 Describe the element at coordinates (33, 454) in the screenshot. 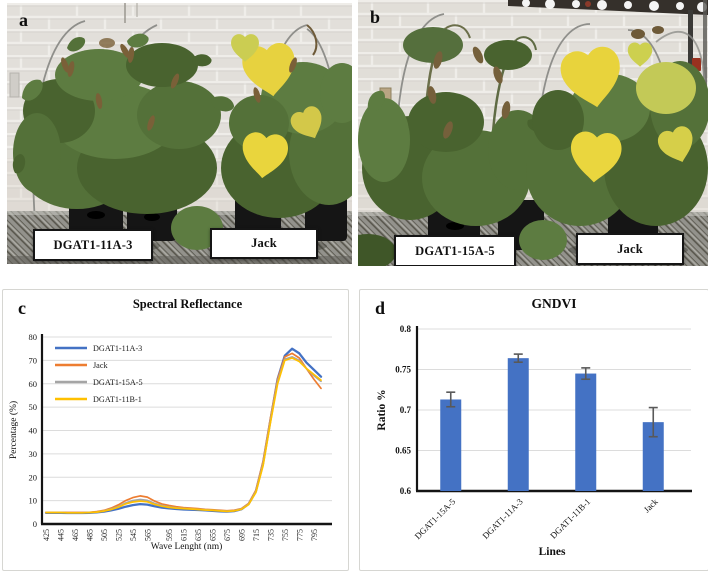

I see `svg-text: 30` at that location.